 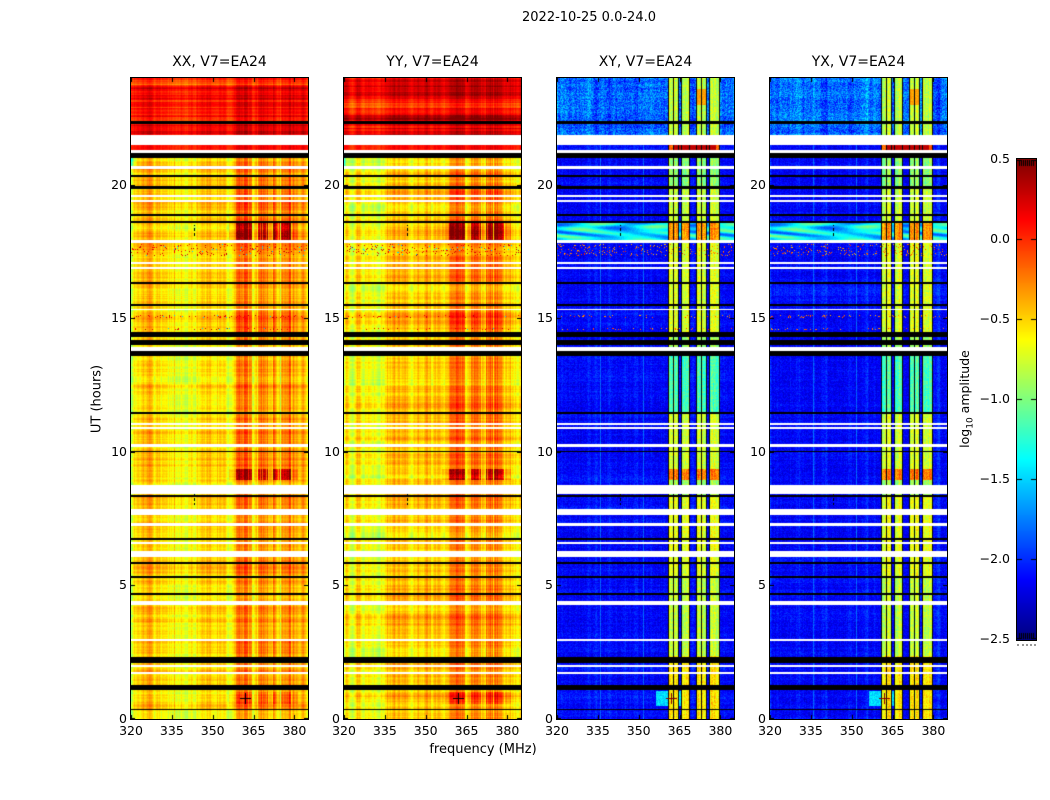 I want to click on colorbar-tick-label: −1.5, so click(x=994, y=478).